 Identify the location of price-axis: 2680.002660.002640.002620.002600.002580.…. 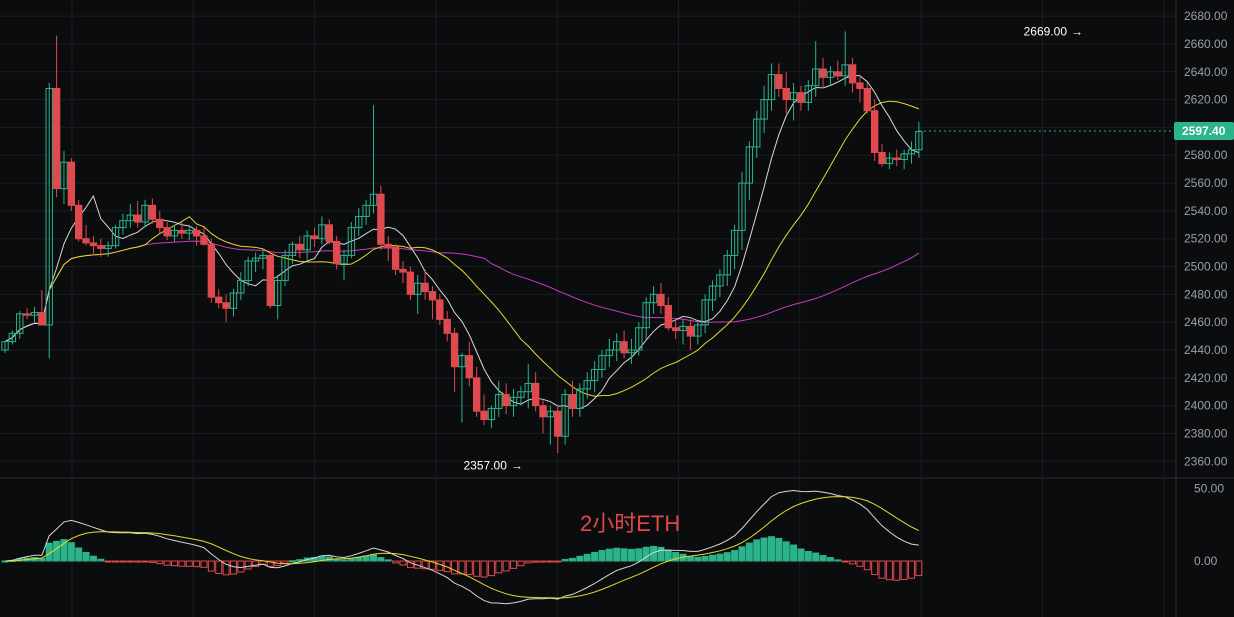
(1206, 238).